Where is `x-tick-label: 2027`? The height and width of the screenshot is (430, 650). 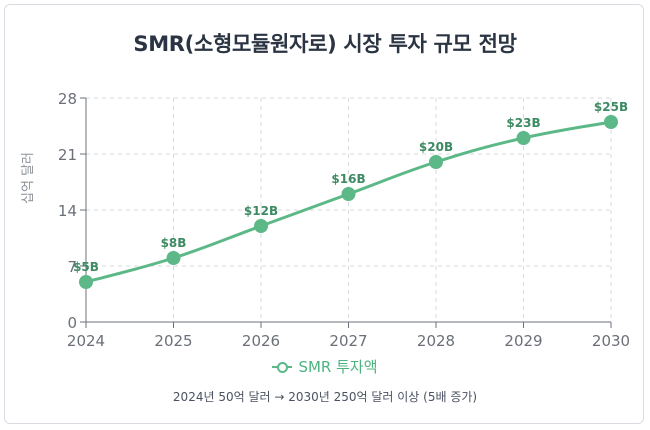
x-tick-label: 2027 is located at coordinates (348, 341).